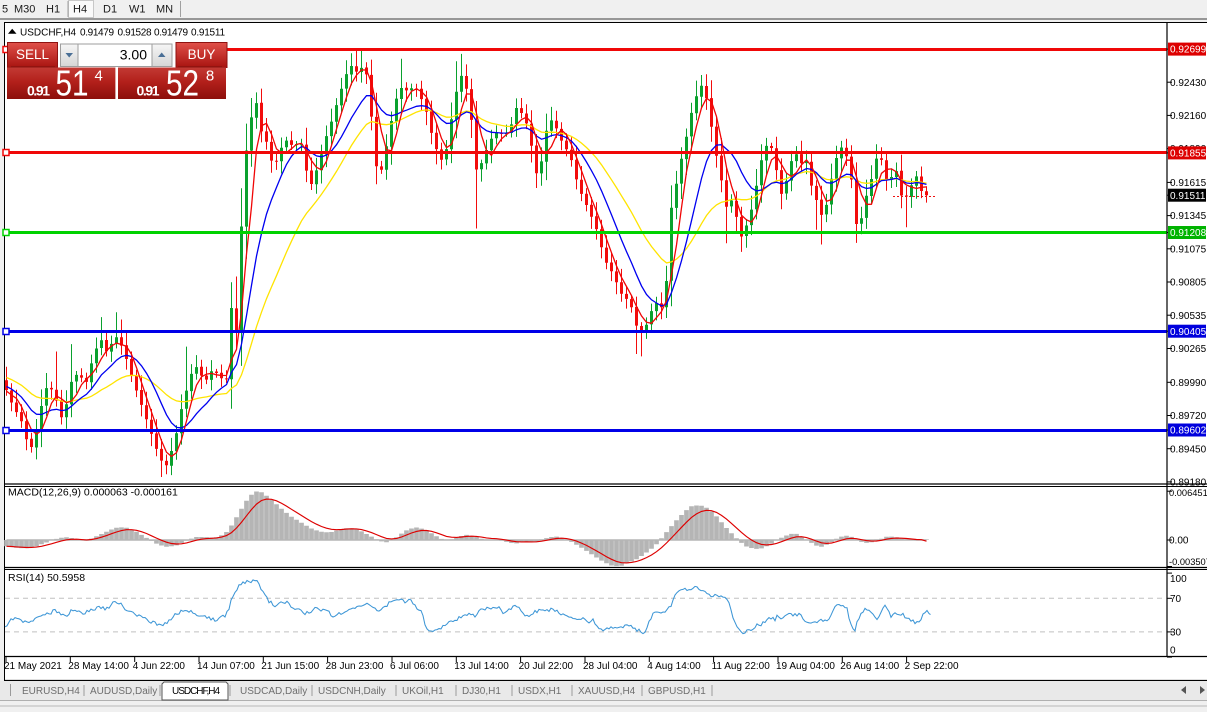  What do you see at coordinates (1188, 283) in the screenshot?
I see `svg-text: 0.90805` at bounding box center [1188, 283].